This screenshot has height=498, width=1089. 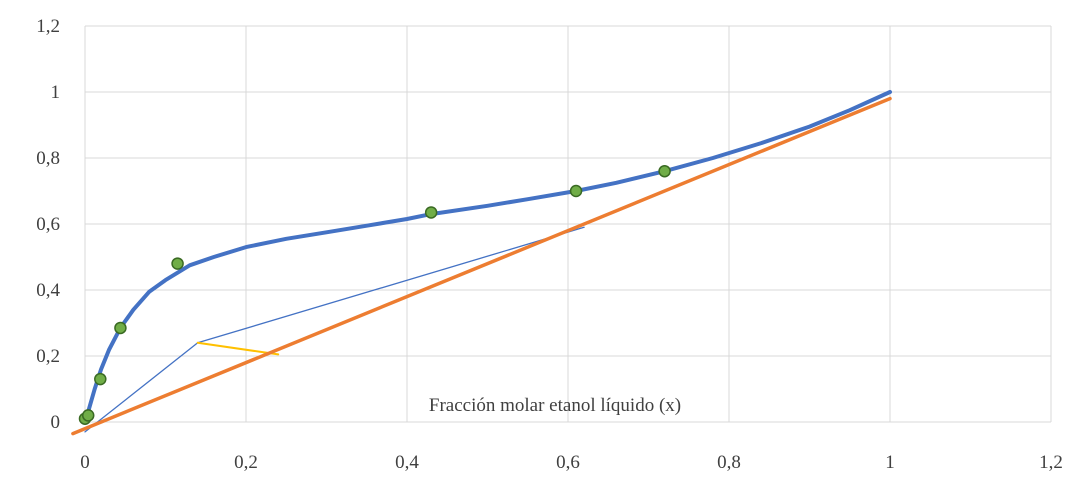 I want to click on x-tick-label: 1,2, so click(x=1051, y=462).